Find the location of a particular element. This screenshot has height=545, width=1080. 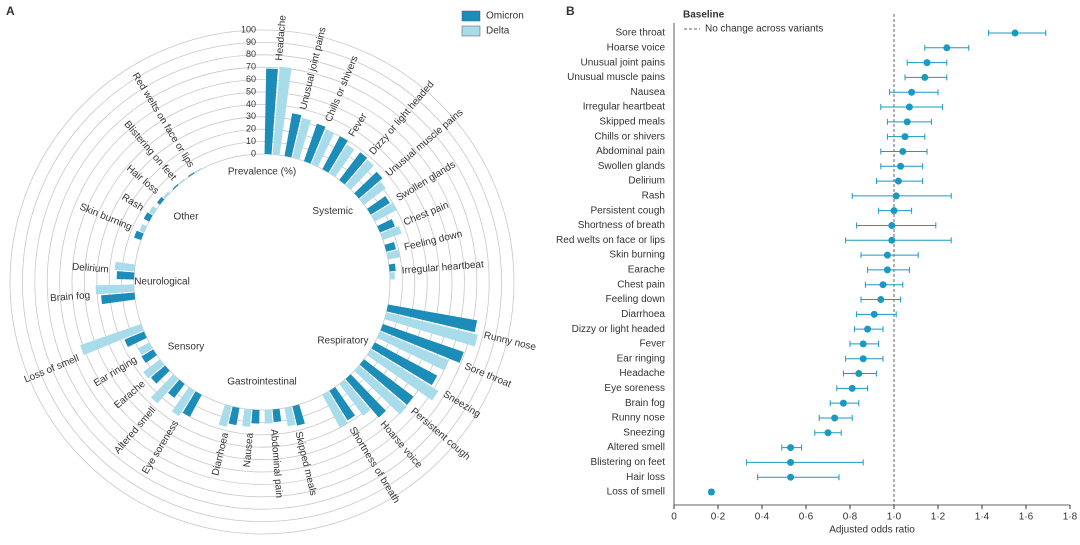

category-label: Persistent cough is located at coordinates (628, 210).